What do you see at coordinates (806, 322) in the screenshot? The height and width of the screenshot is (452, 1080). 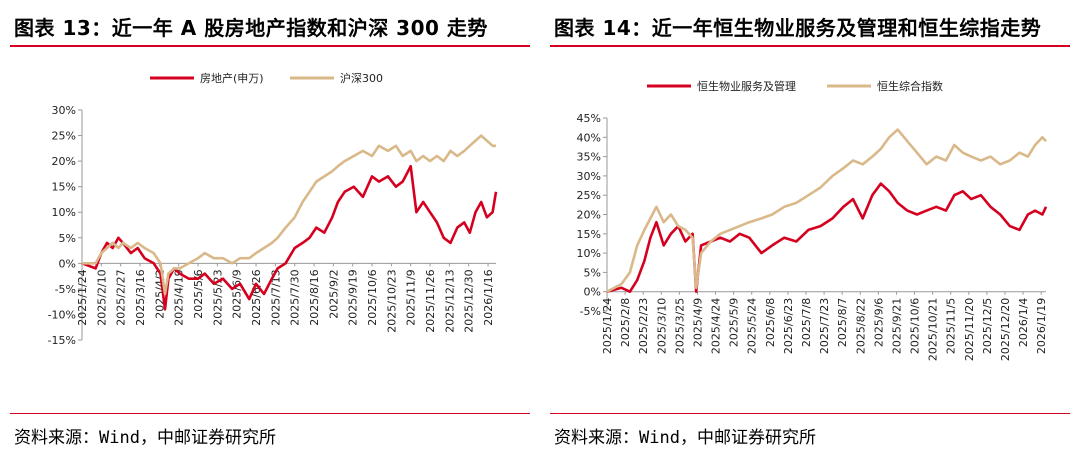 I see `x-tick-label: 2025/7/8` at bounding box center [806, 322].